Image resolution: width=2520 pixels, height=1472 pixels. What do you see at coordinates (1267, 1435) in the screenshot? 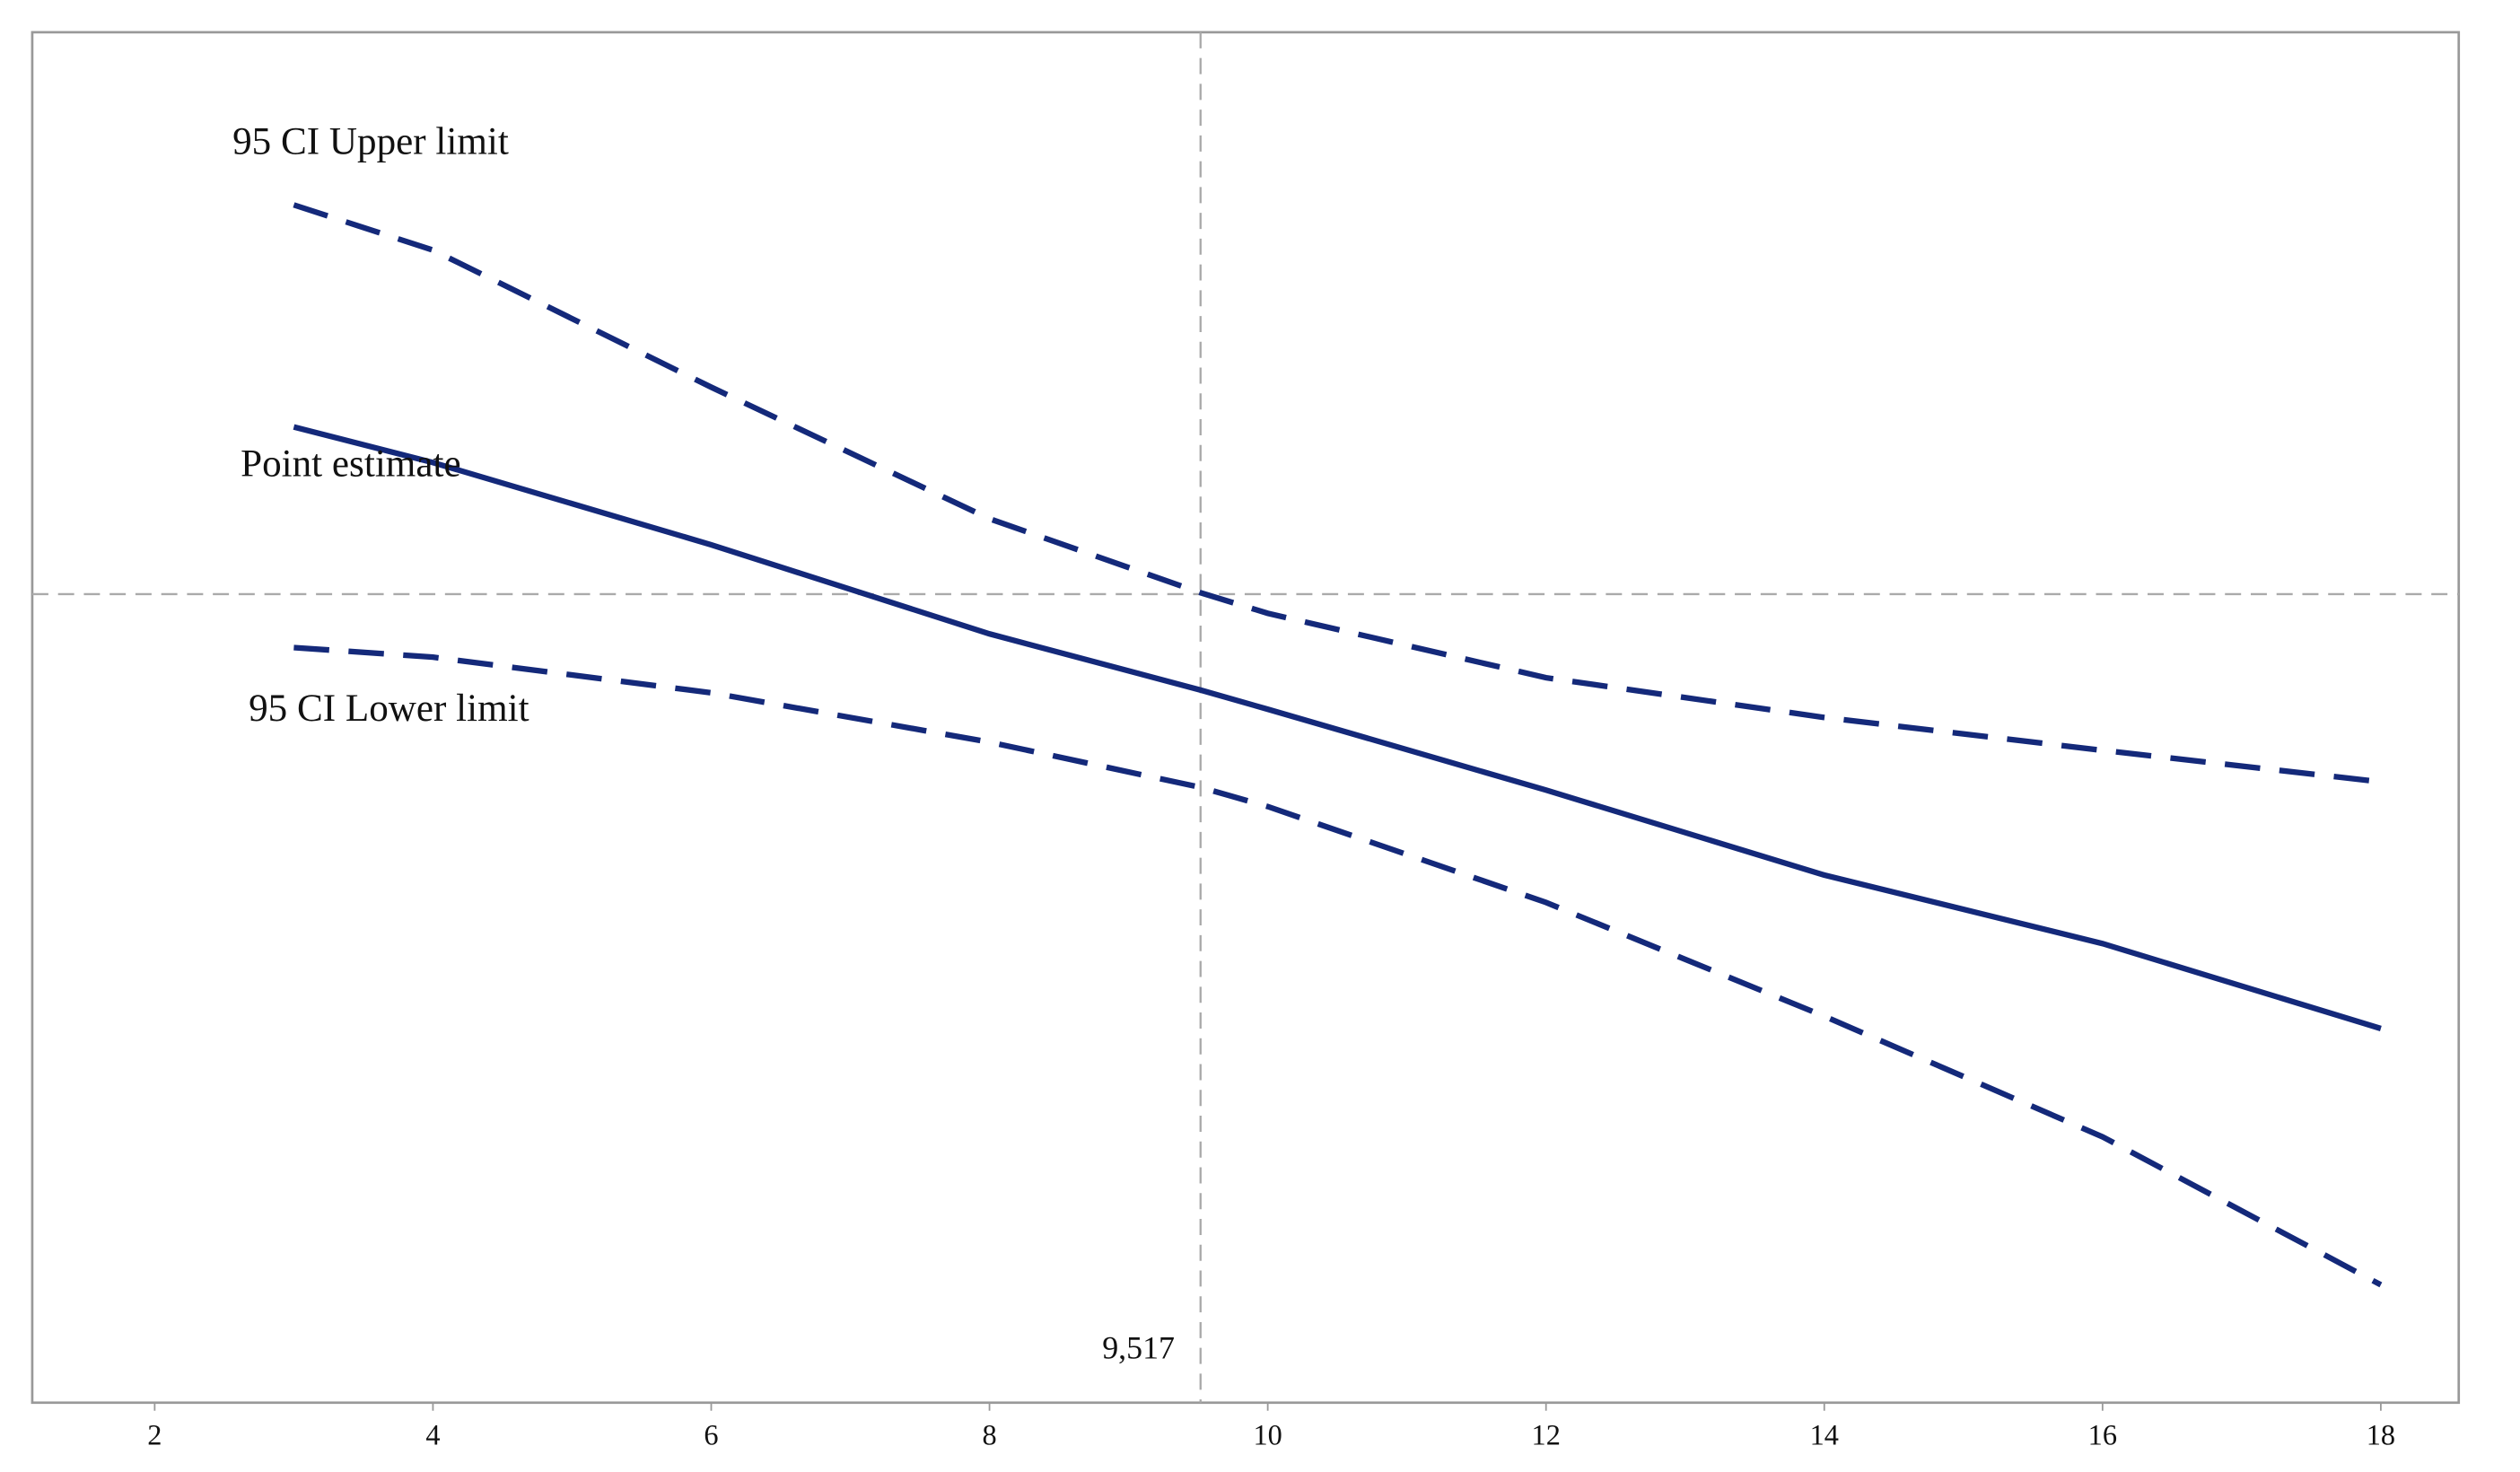
I see `x-tick-label: 10` at bounding box center [1267, 1435].